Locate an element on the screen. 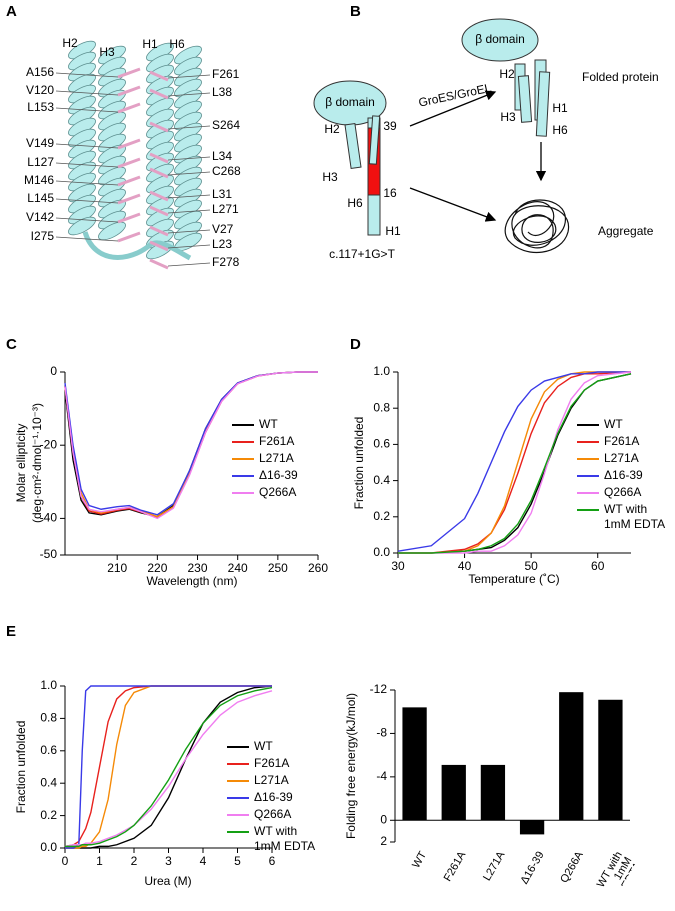 The height and width of the screenshot is (911, 675). x-tick-label: 1 is located at coordinates (99, 861).